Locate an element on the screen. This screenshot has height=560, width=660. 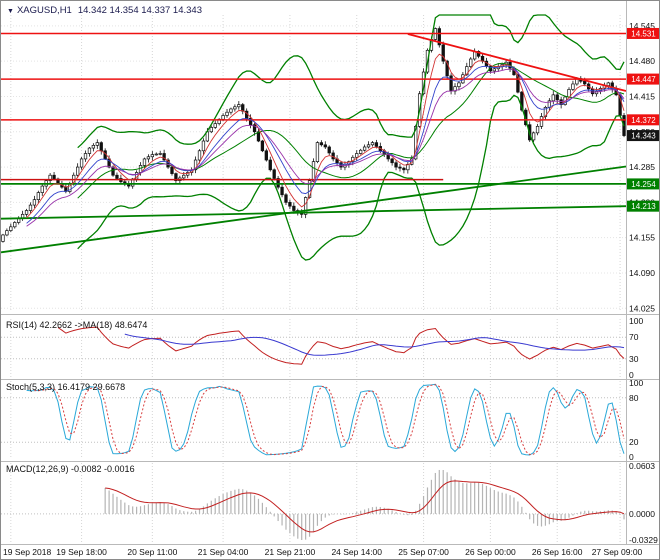
svg-text: 20 is located at coordinates (634, 442).